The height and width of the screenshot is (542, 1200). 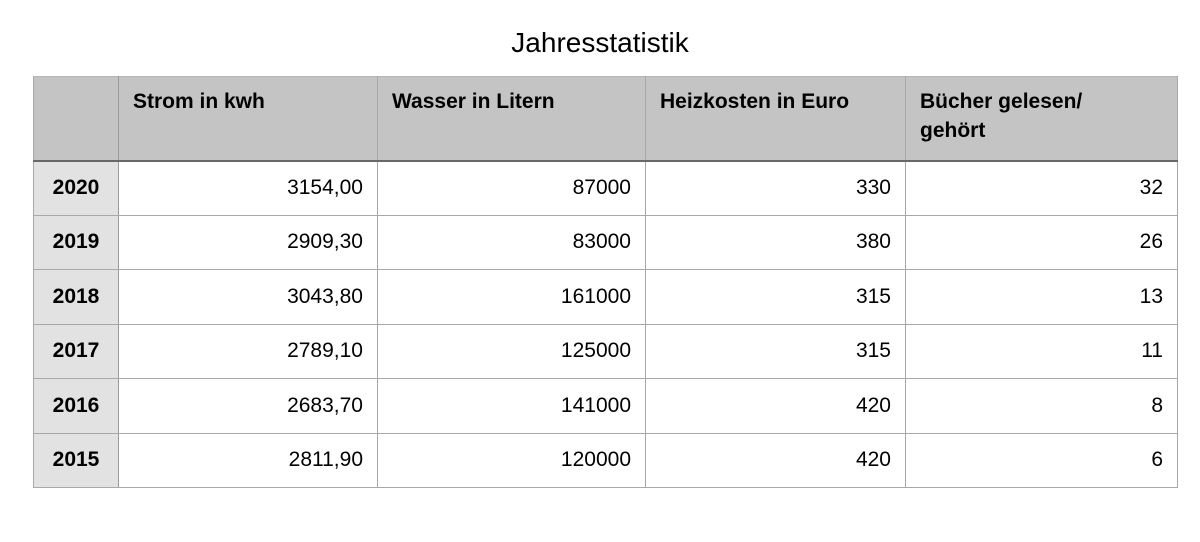 I want to click on wasser-cell: 87000, so click(x=511, y=188).